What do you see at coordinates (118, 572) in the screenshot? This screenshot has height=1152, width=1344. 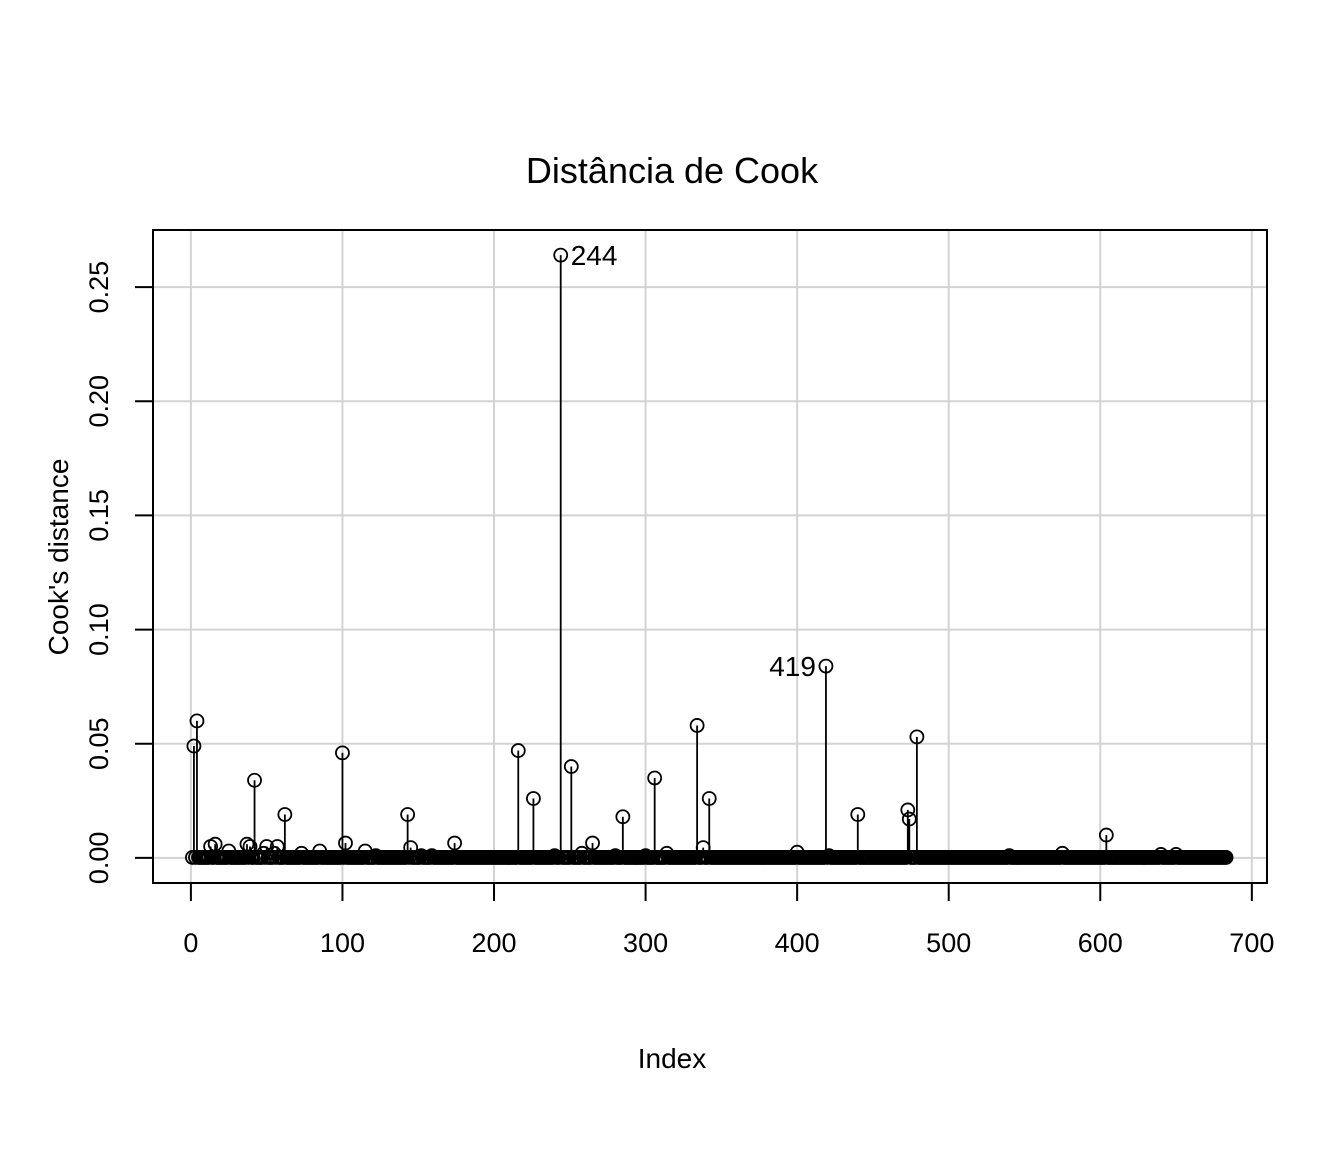 I see `y-axis: 0.00 0.05 0.10 0.15 0.20 0.25` at bounding box center [118, 572].